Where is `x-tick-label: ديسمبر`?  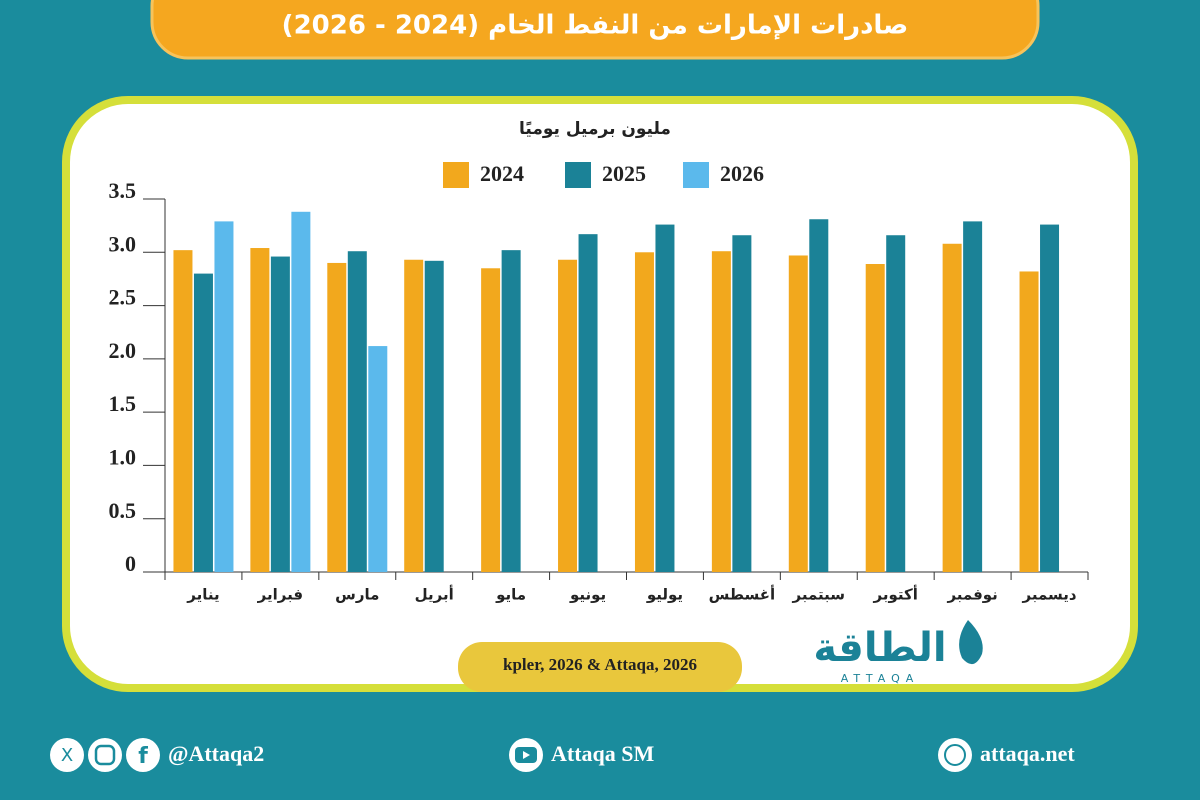 x-tick-label: ديسمبر is located at coordinates (1048, 595).